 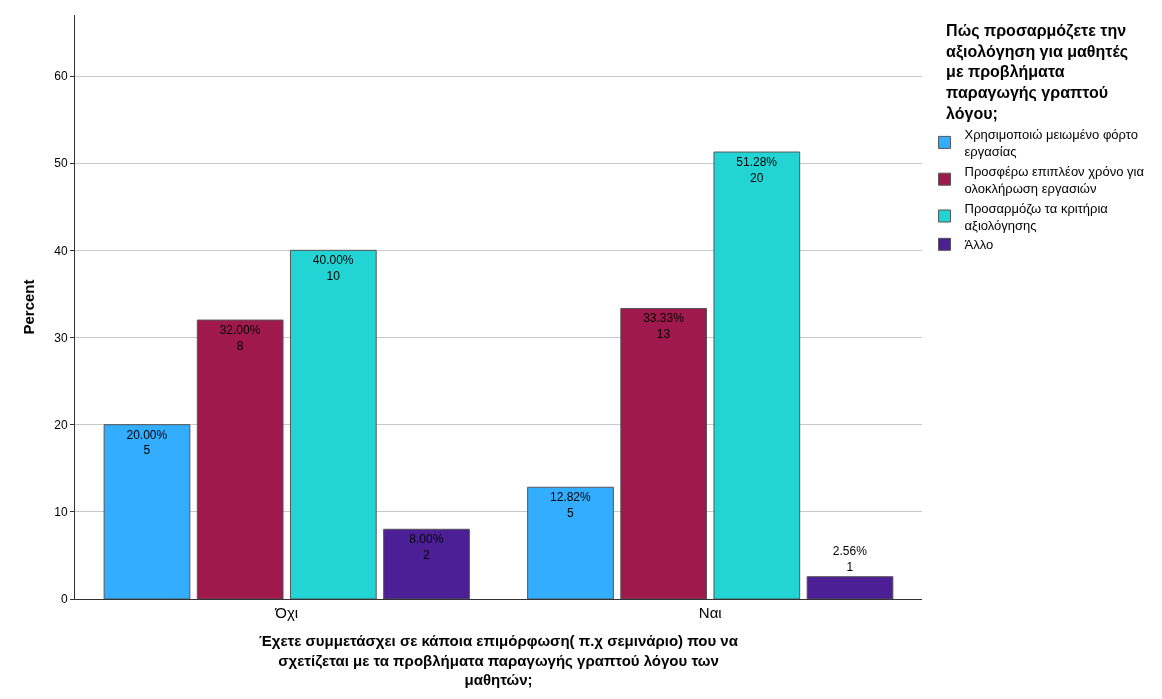 I want to click on y-tick-label: 30, so click(x=61, y=337).